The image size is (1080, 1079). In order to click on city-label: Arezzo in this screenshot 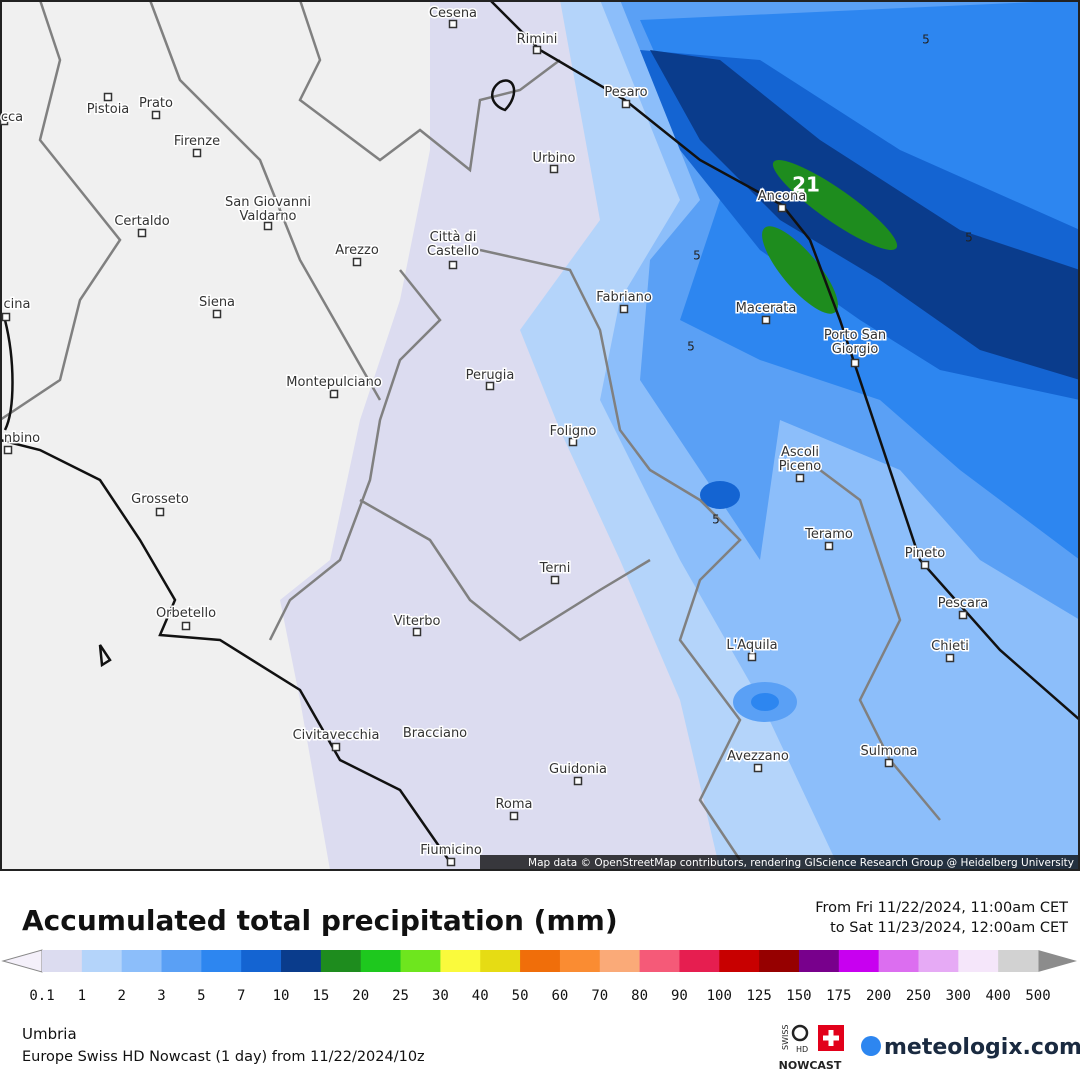, I will do `click(357, 250)`.